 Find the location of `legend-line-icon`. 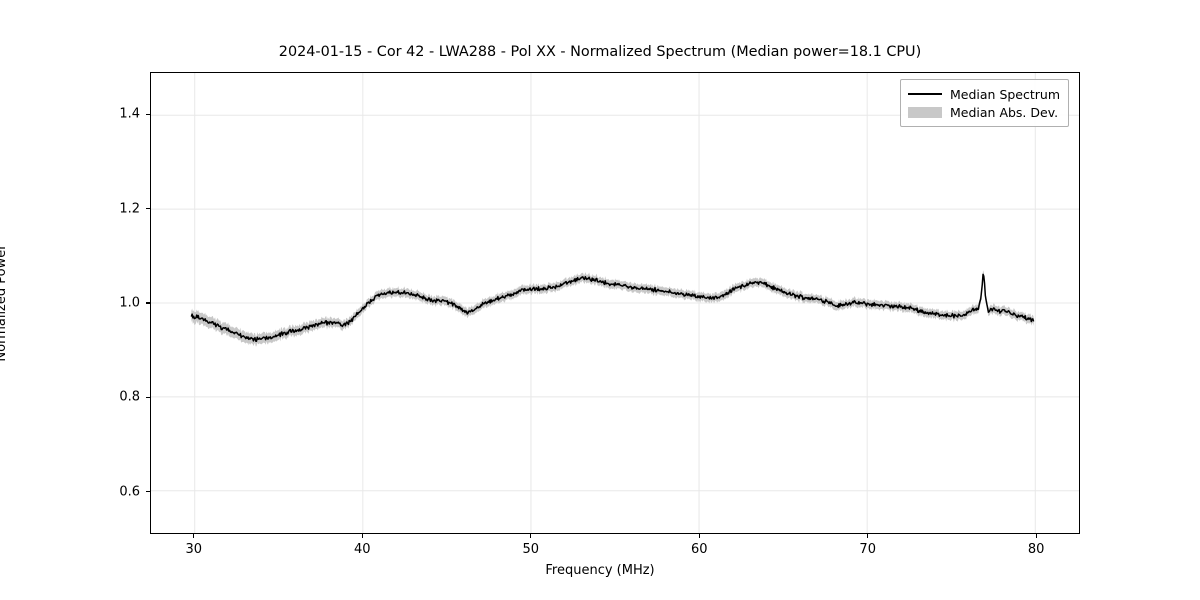

legend-line-icon is located at coordinates (925, 94).